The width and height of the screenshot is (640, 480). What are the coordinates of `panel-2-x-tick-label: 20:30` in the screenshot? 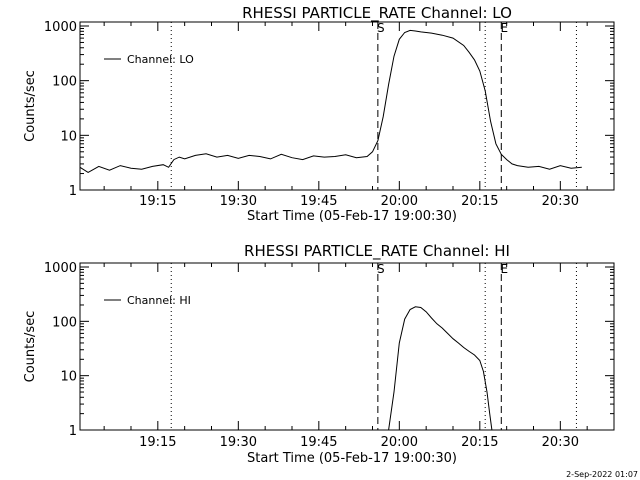 It's located at (560, 442).